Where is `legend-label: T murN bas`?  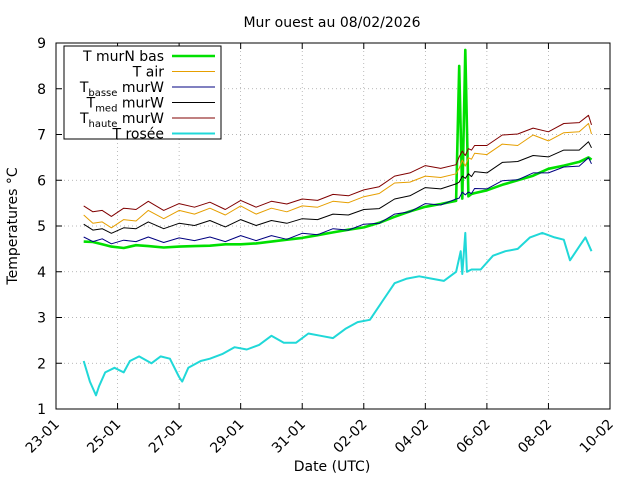
legend-label: T murN bas is located at coordinates (123, 57).